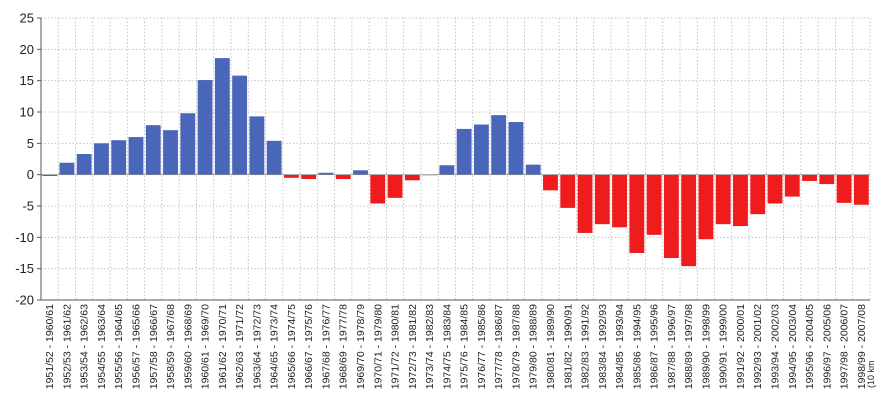 The width and height of the screenshot is (877, 394). I want to click on x-tick-label: 1956/57 - 1965/66, so click(136, 346).